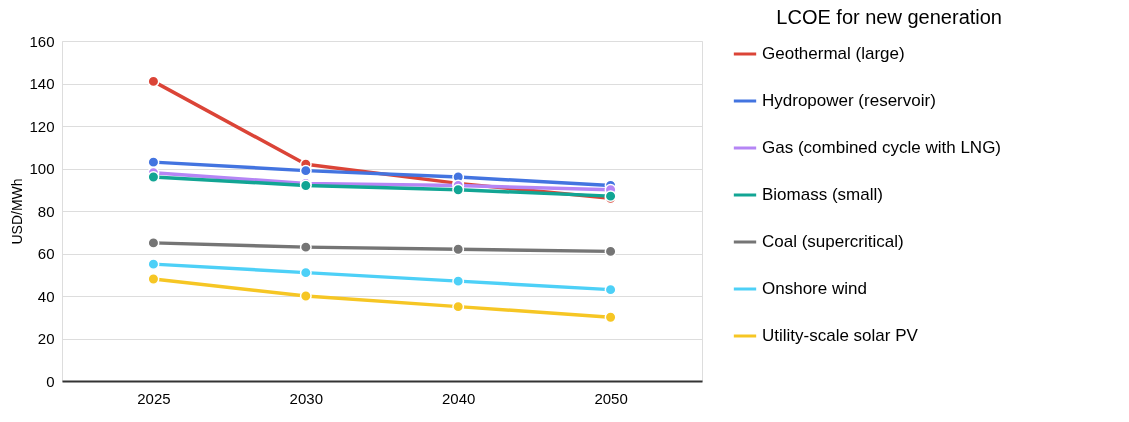  Describe the element at coordinates (611, 398) in the screenshot. I see `x-tick-label: 2050` at that location.